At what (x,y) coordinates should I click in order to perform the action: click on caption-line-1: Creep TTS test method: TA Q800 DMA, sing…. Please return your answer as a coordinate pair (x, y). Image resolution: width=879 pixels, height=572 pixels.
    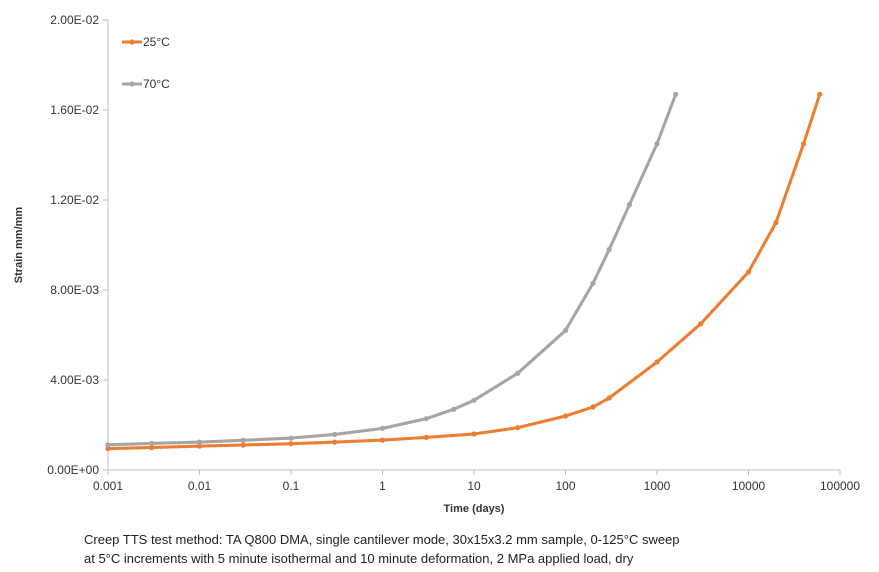
    Looking at the image, I should click on (382, 539).